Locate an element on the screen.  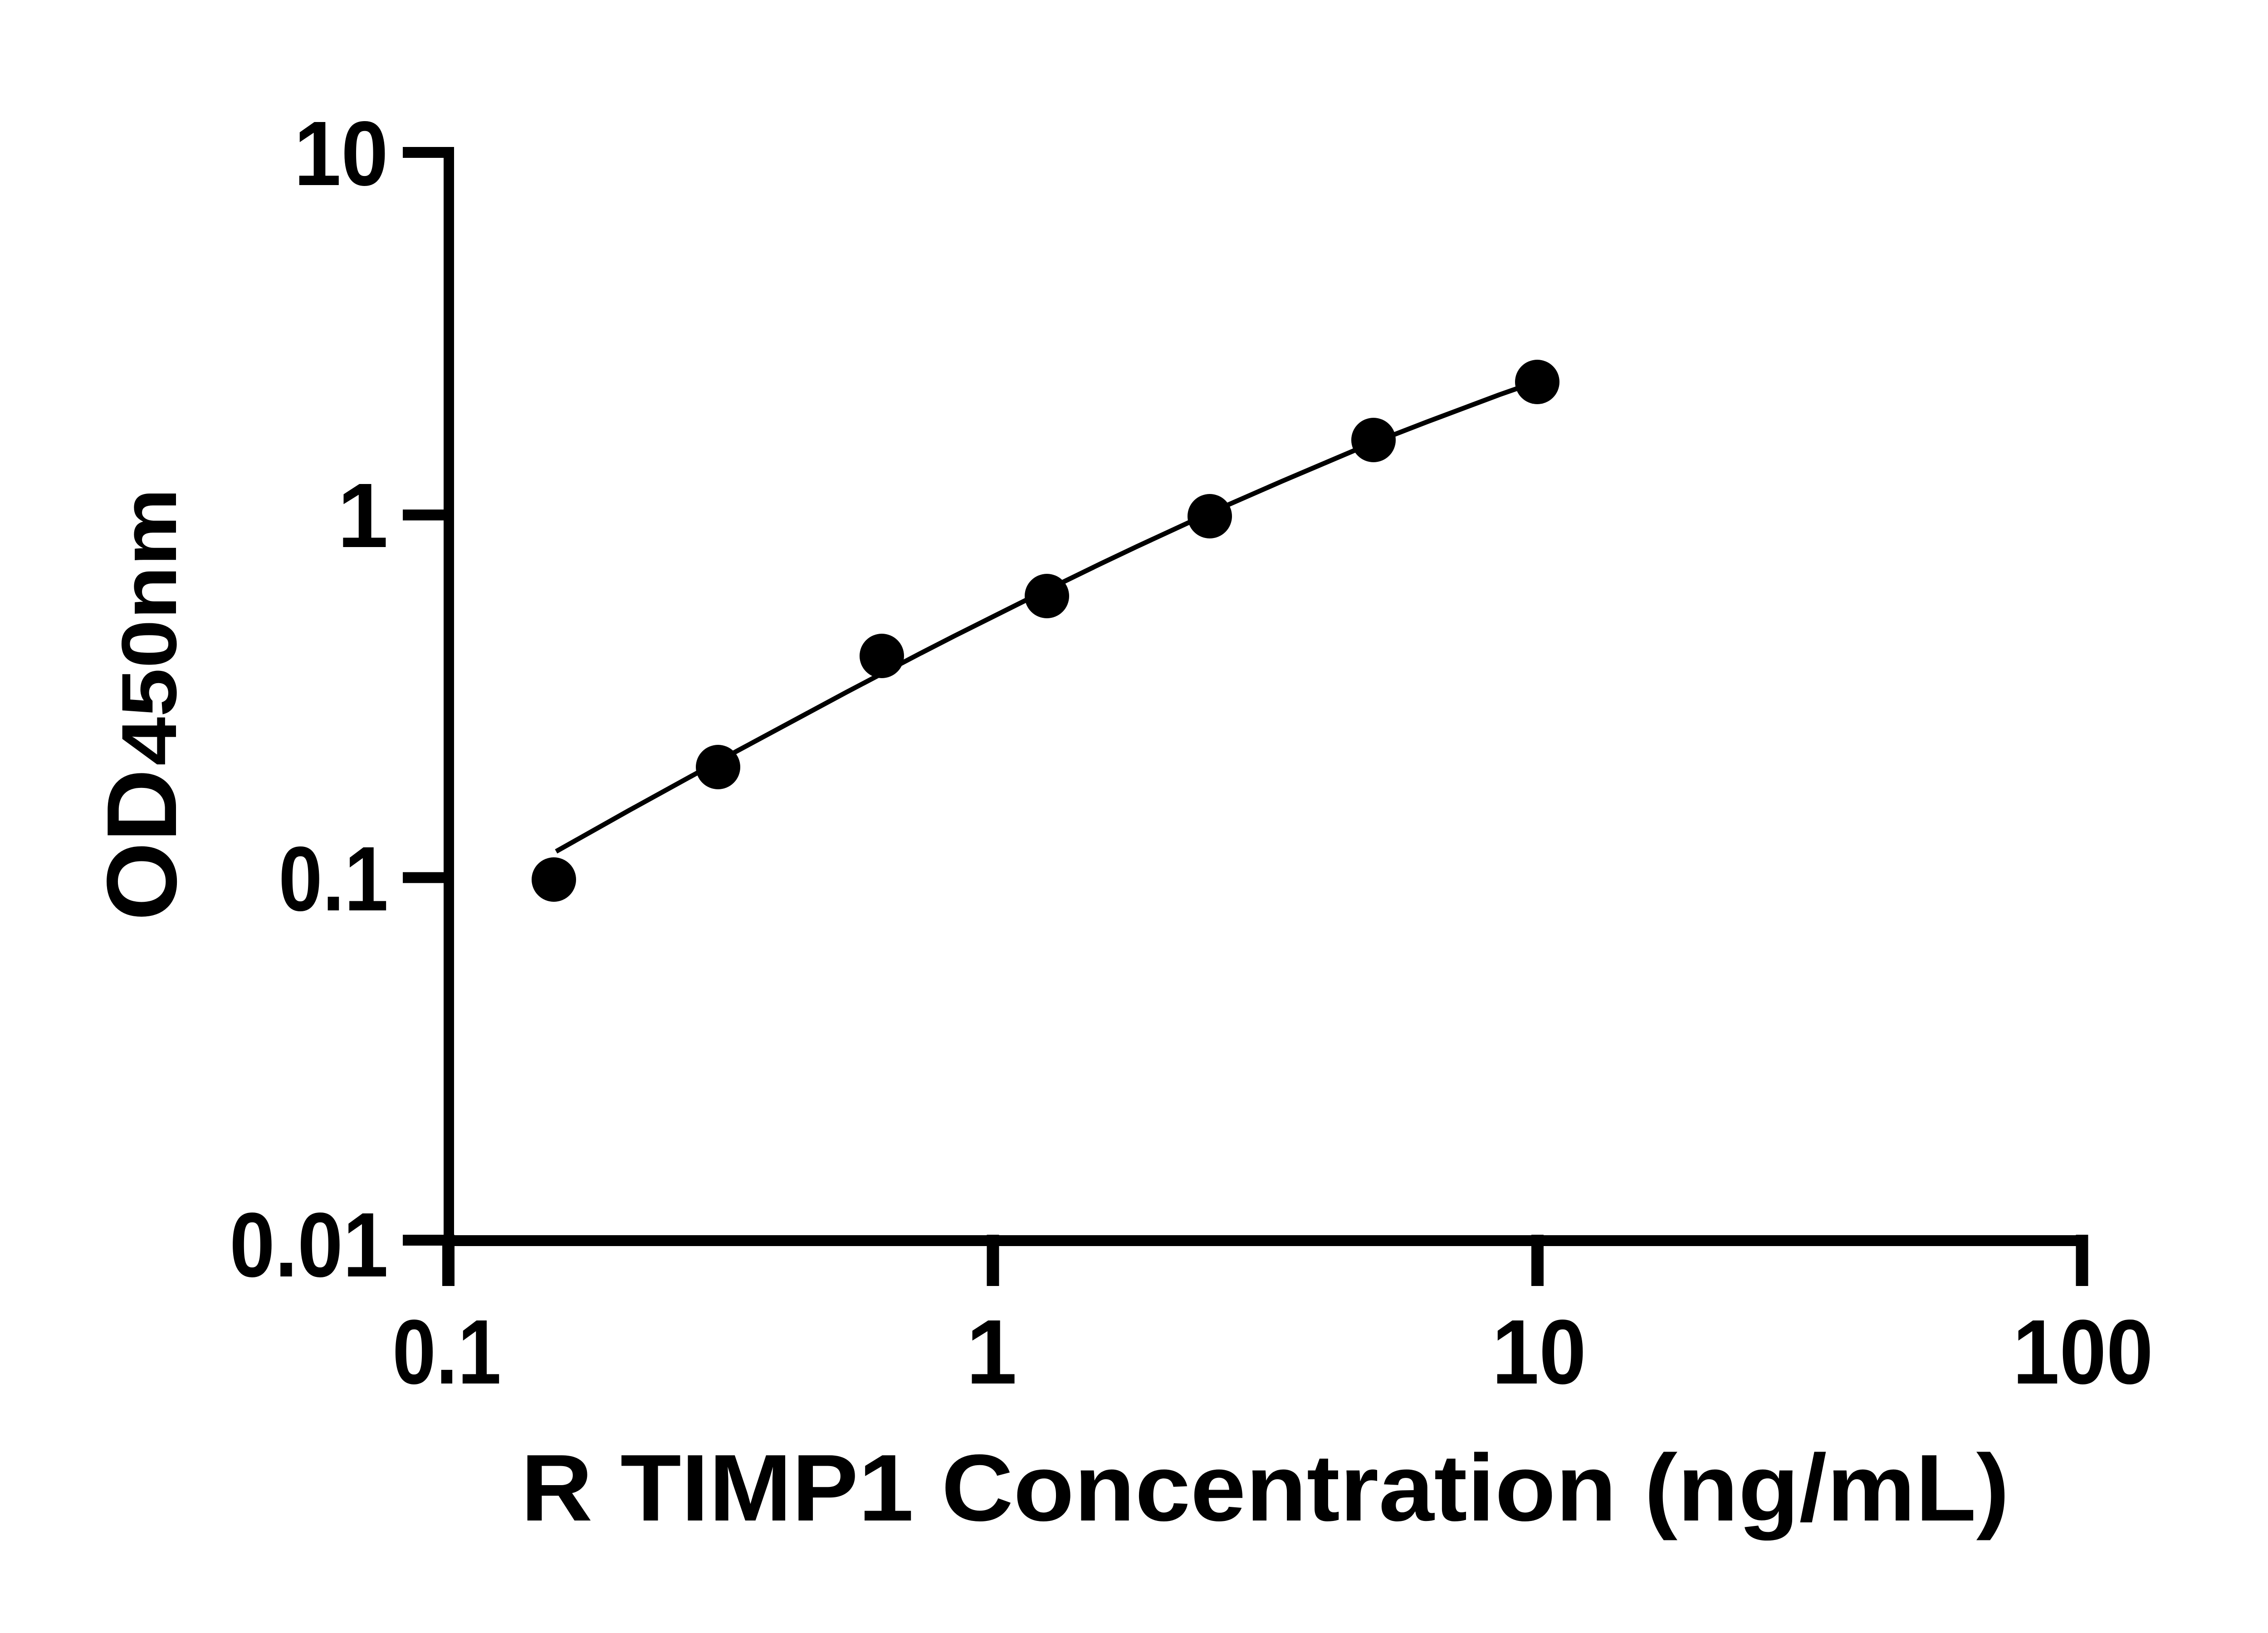
svg-text: 0.01 is located at coordinates (309, 1244).